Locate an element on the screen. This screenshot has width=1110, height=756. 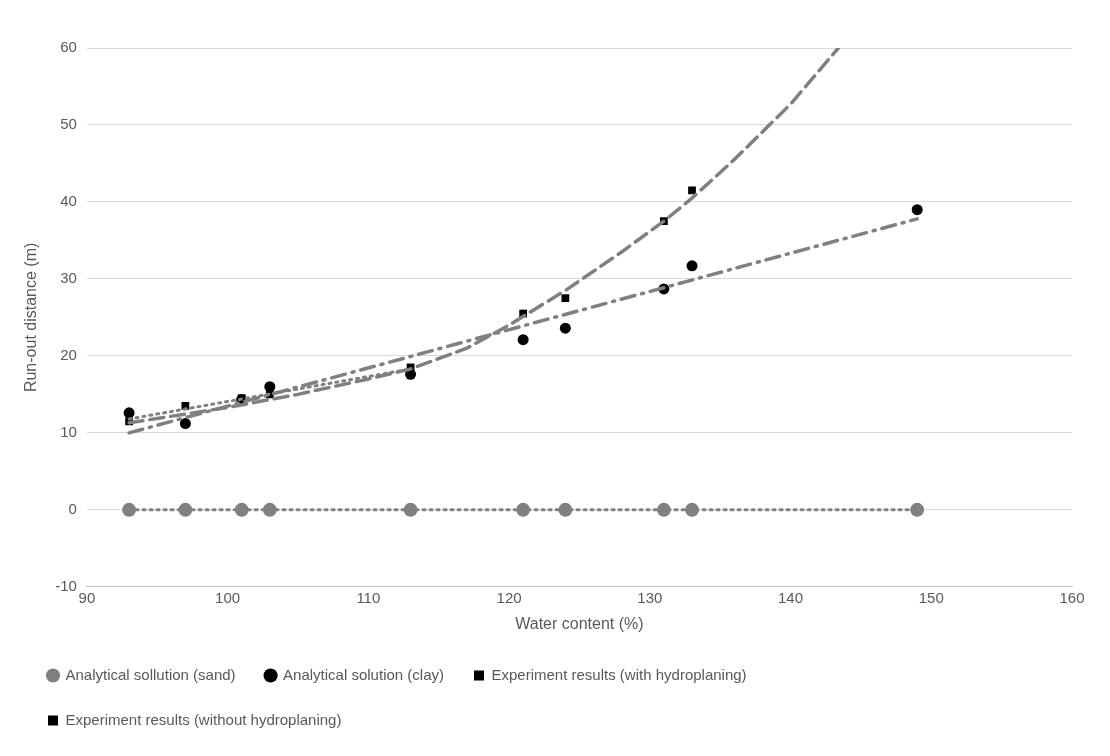
y-tick-label: -10 is located at coordinates (66, 585).